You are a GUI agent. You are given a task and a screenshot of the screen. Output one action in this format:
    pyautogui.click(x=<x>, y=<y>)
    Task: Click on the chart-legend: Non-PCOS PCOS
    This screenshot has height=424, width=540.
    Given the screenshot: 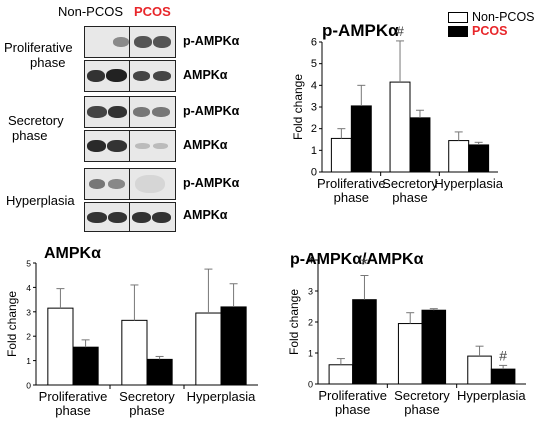 What is the action you would take?
    pyautogui.click(x=491, y=24)
    